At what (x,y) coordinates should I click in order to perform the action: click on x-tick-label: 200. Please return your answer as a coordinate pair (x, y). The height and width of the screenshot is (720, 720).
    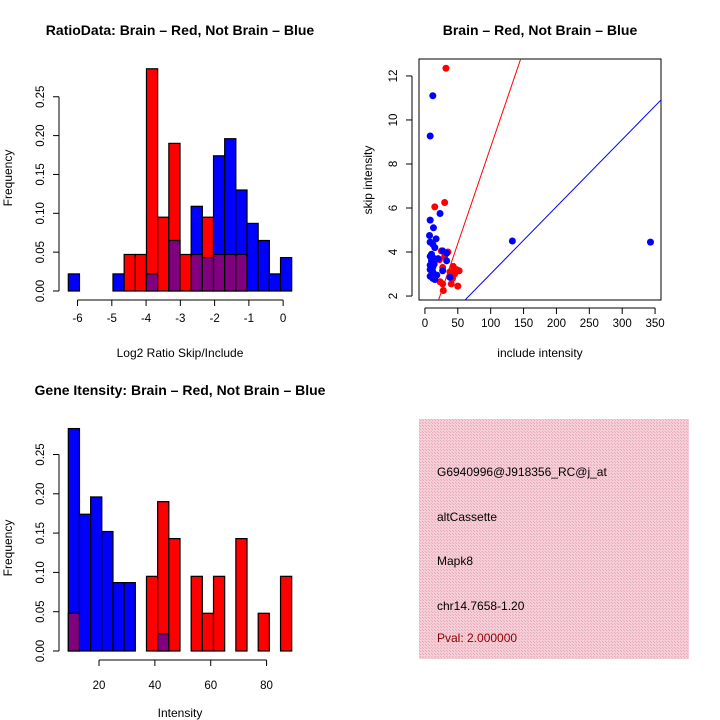
    Looking at the image, I should click on (556, 324).